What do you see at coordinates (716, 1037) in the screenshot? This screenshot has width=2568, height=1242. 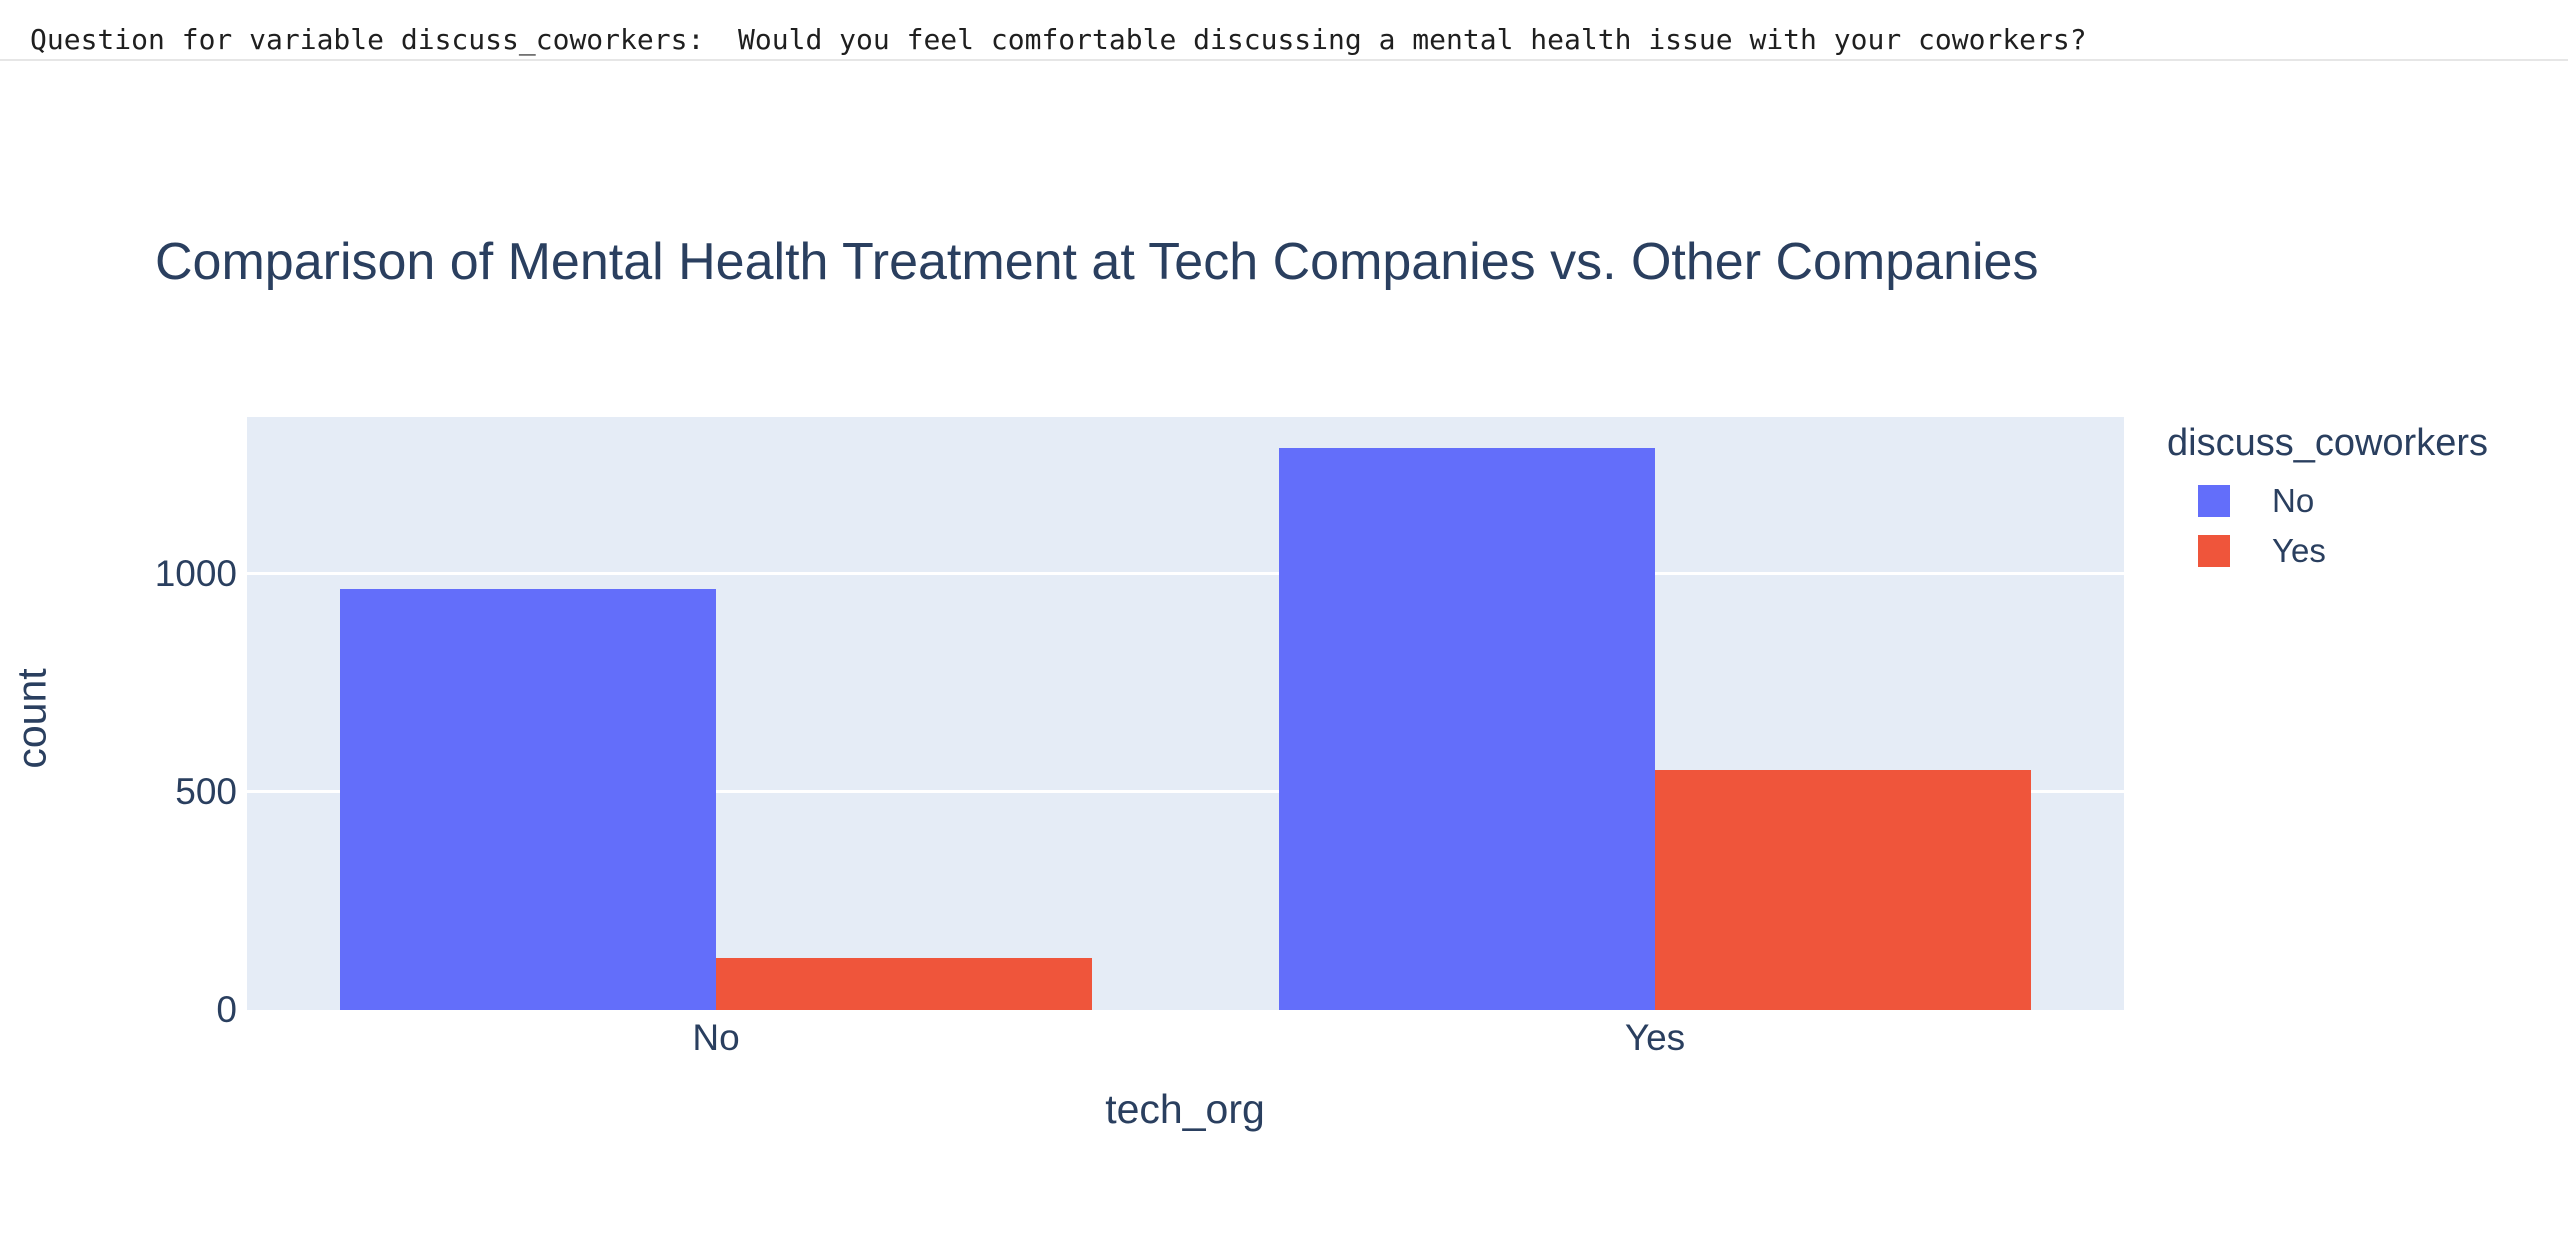 I see `x-tick-no: No` at bounding box center [716, 1037].